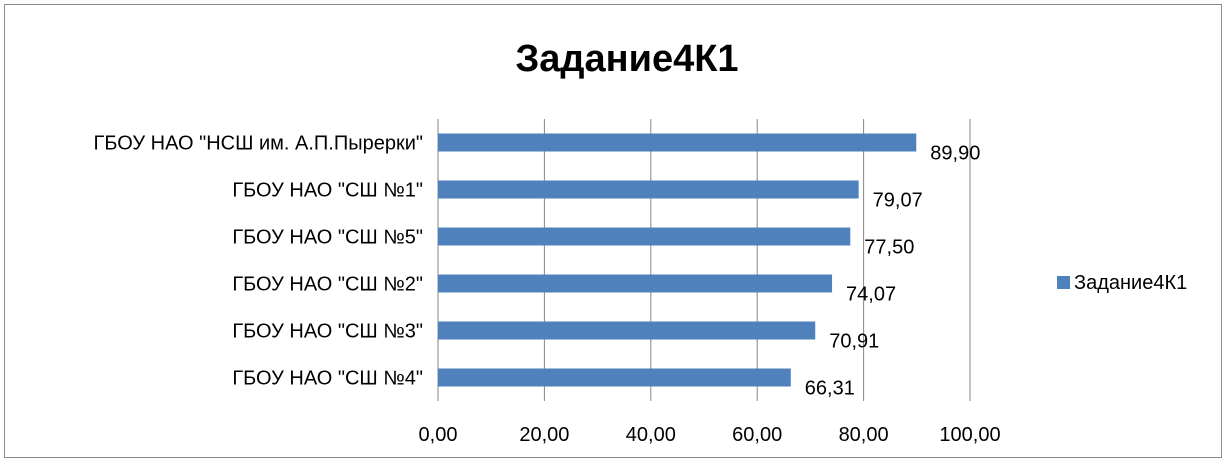 The height and width of the screenshot is (464, 1228). What do you see at coordinates (871, 295) in the screenshot?
I see `data-label: 74,07` at bounding box center [871, 295].